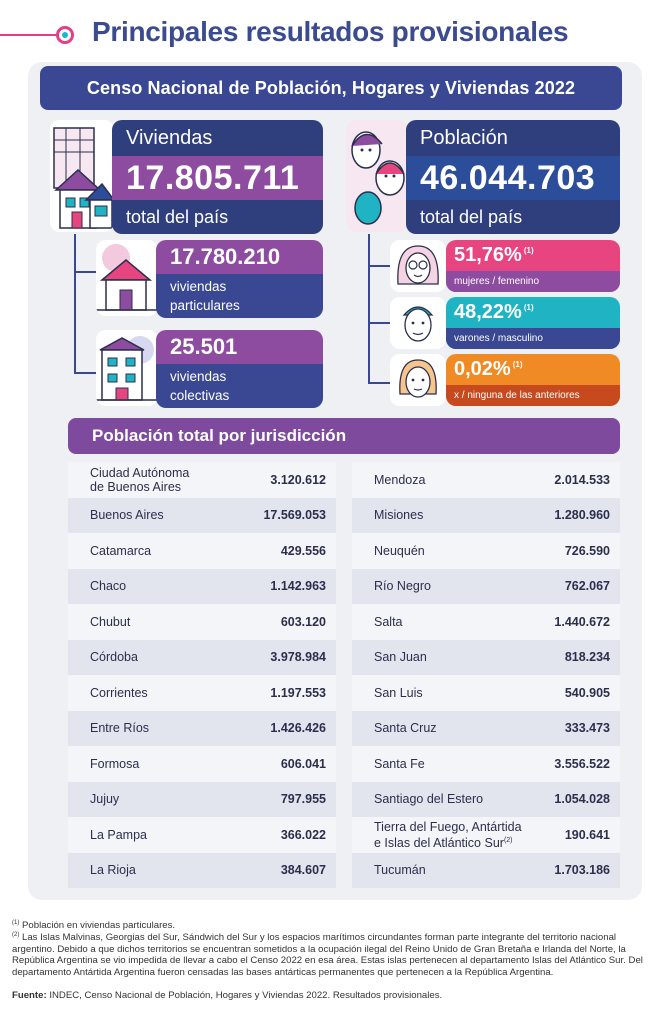 Image resolution: width=672 pixels, height=1024 pixels. Describe the element at coordinates (127, 278) in the screenshot. I see `house-particular-icon` at that location.